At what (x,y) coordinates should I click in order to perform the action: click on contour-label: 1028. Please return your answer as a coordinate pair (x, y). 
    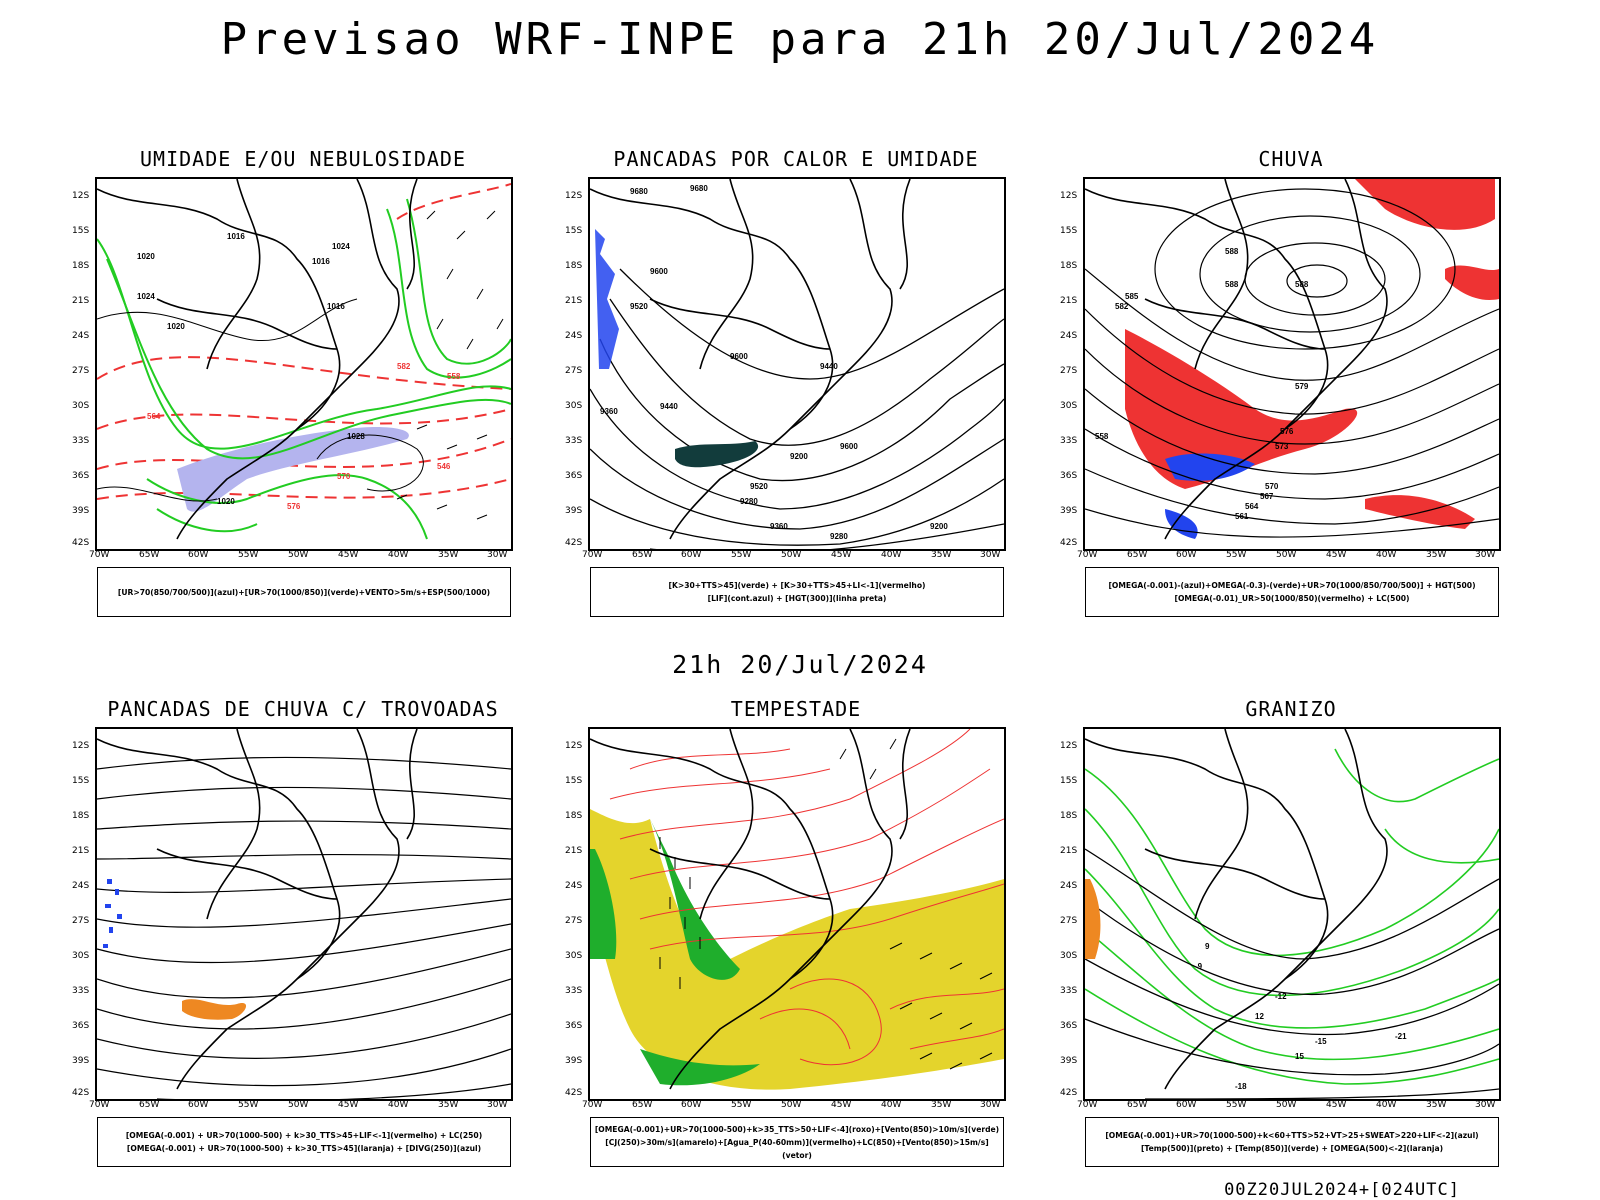
    Looking at the image, I should click on (356, 436).